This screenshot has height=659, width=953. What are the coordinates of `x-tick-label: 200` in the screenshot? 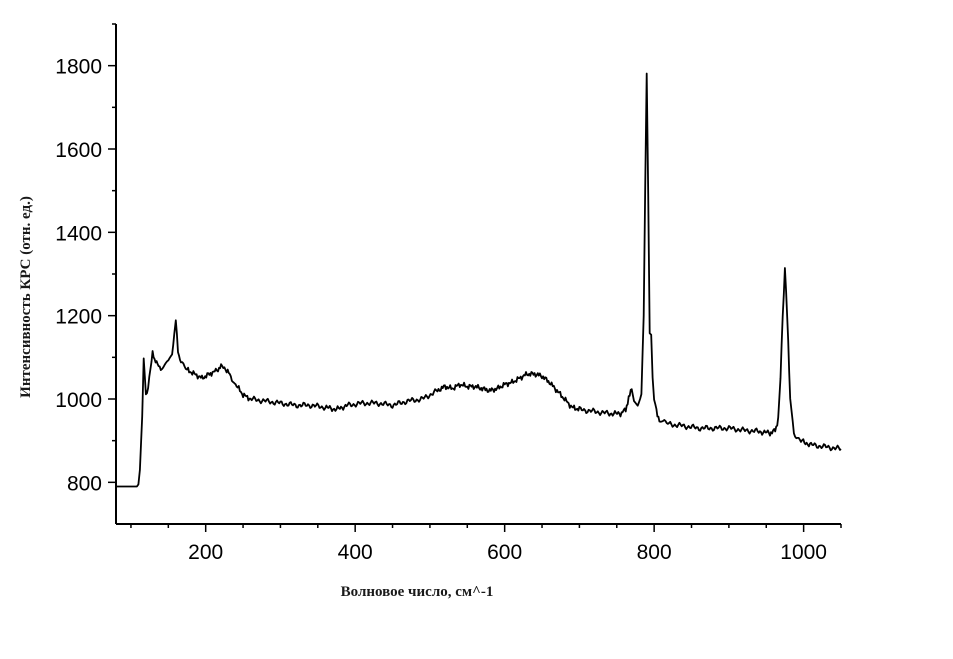 It's located at (205, 552).